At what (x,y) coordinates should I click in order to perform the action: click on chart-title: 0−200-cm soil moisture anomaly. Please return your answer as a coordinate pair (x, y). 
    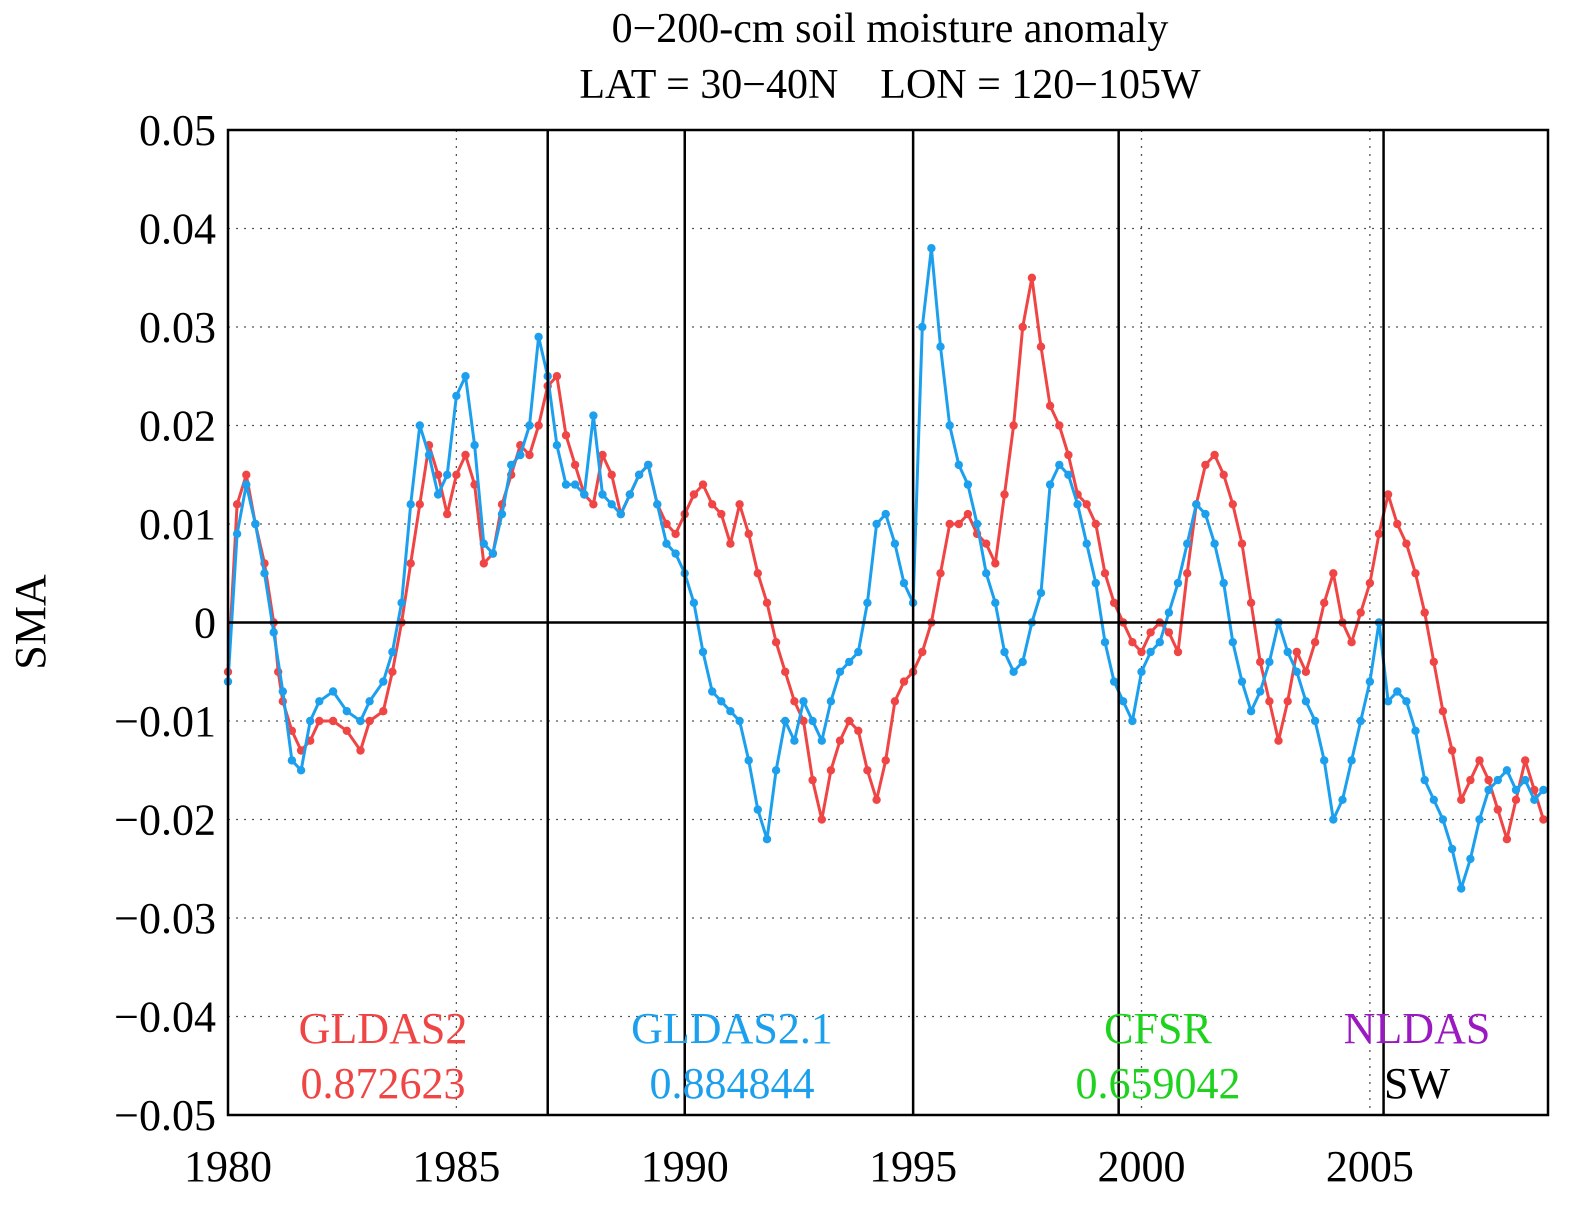
    Looking at the image, I should click on (890, 29).